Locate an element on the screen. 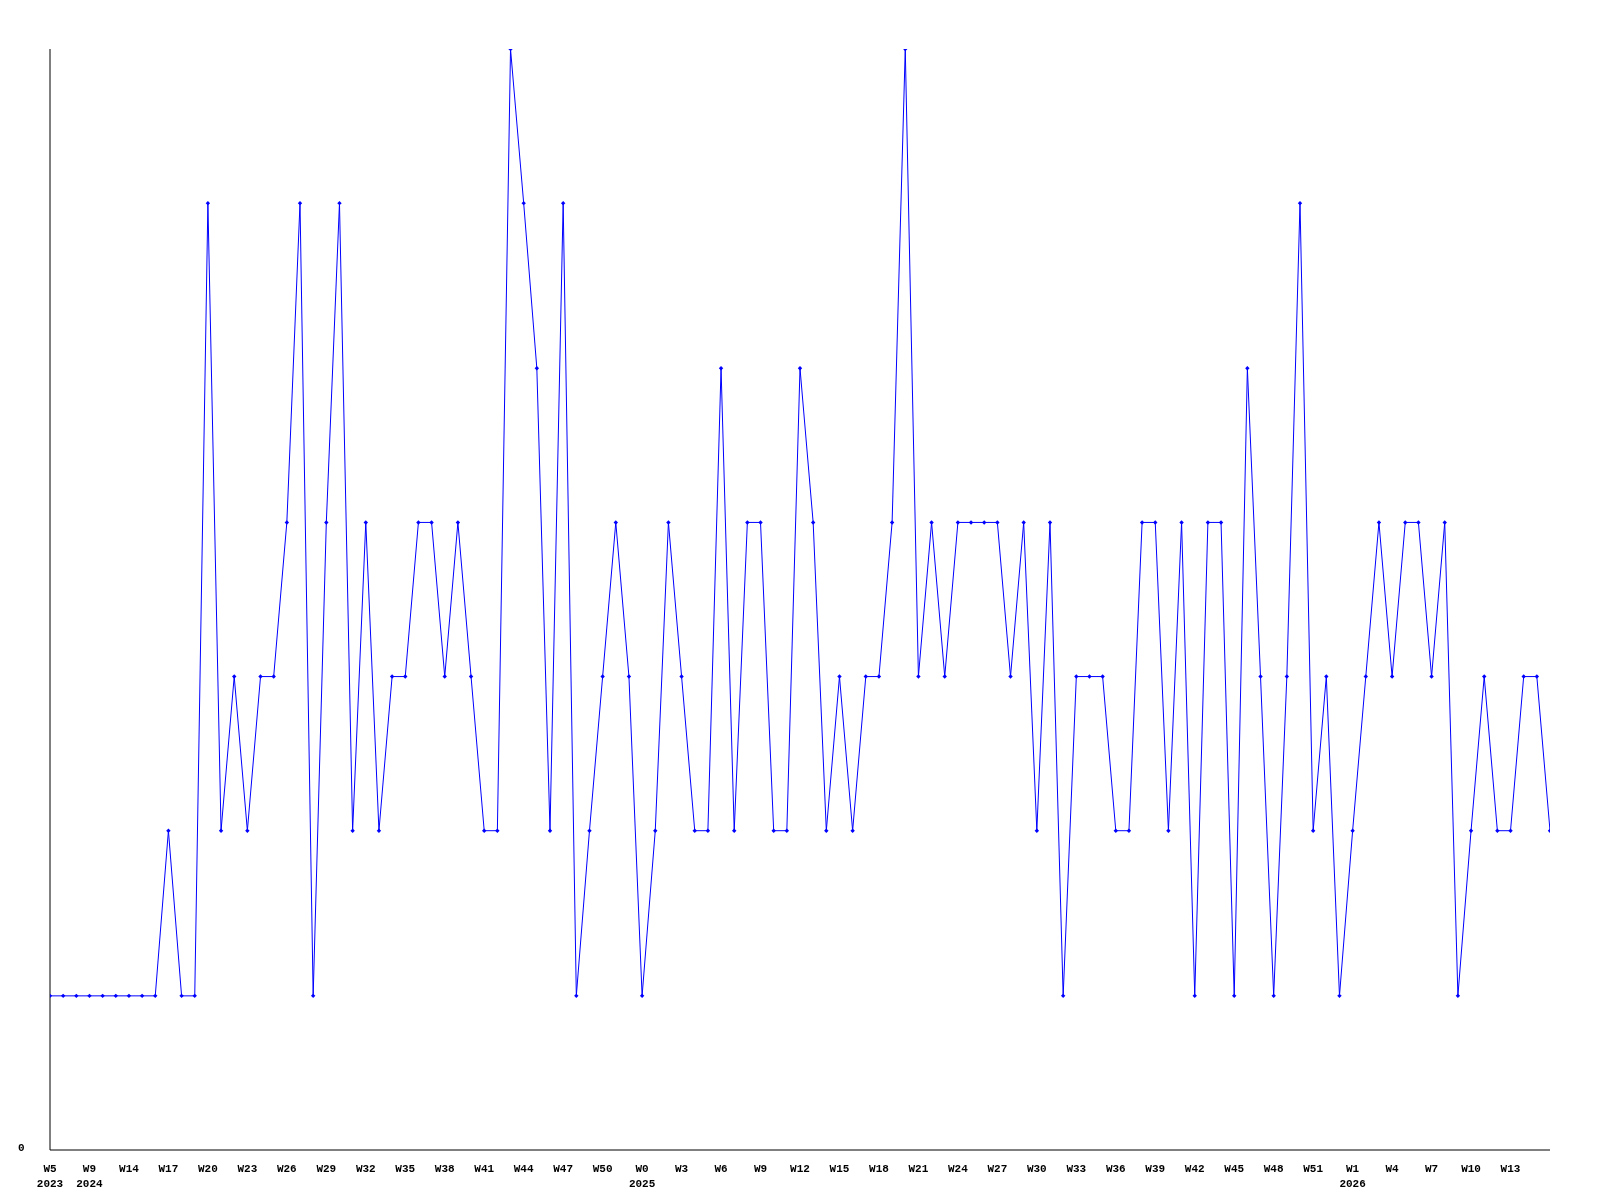  x-tick-label: W47 is located at coordinates (563, 1169).